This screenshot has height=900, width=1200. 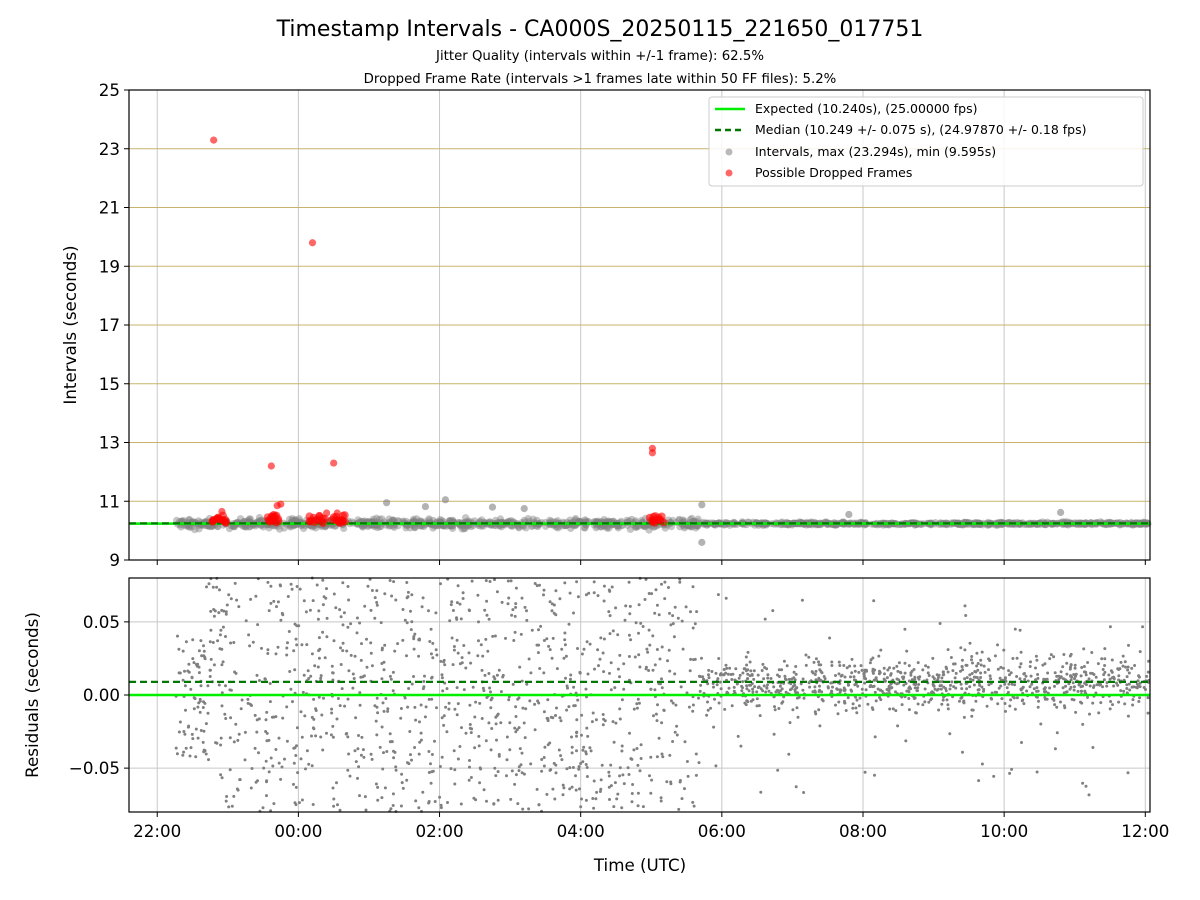 I want to click on xtick-label-7: 12:00, so click(x=1145, y=831).